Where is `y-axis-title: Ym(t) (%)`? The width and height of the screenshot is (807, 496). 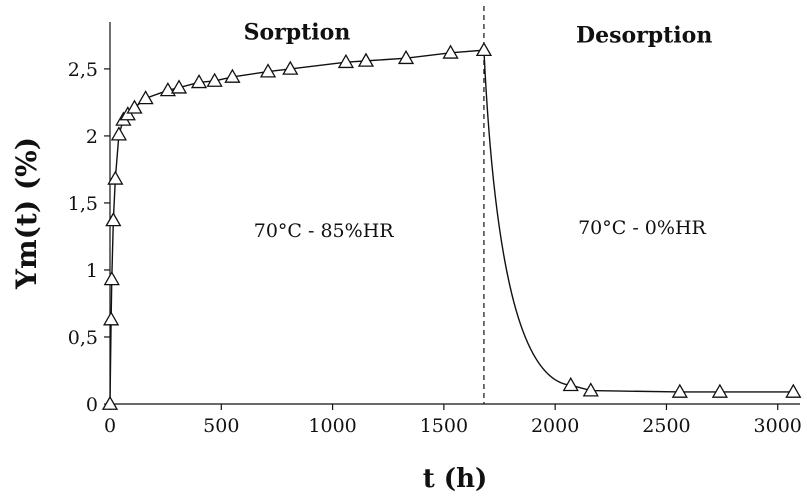
y-axis-title: Ym(t) (%) is located at coordinates (26, 213).